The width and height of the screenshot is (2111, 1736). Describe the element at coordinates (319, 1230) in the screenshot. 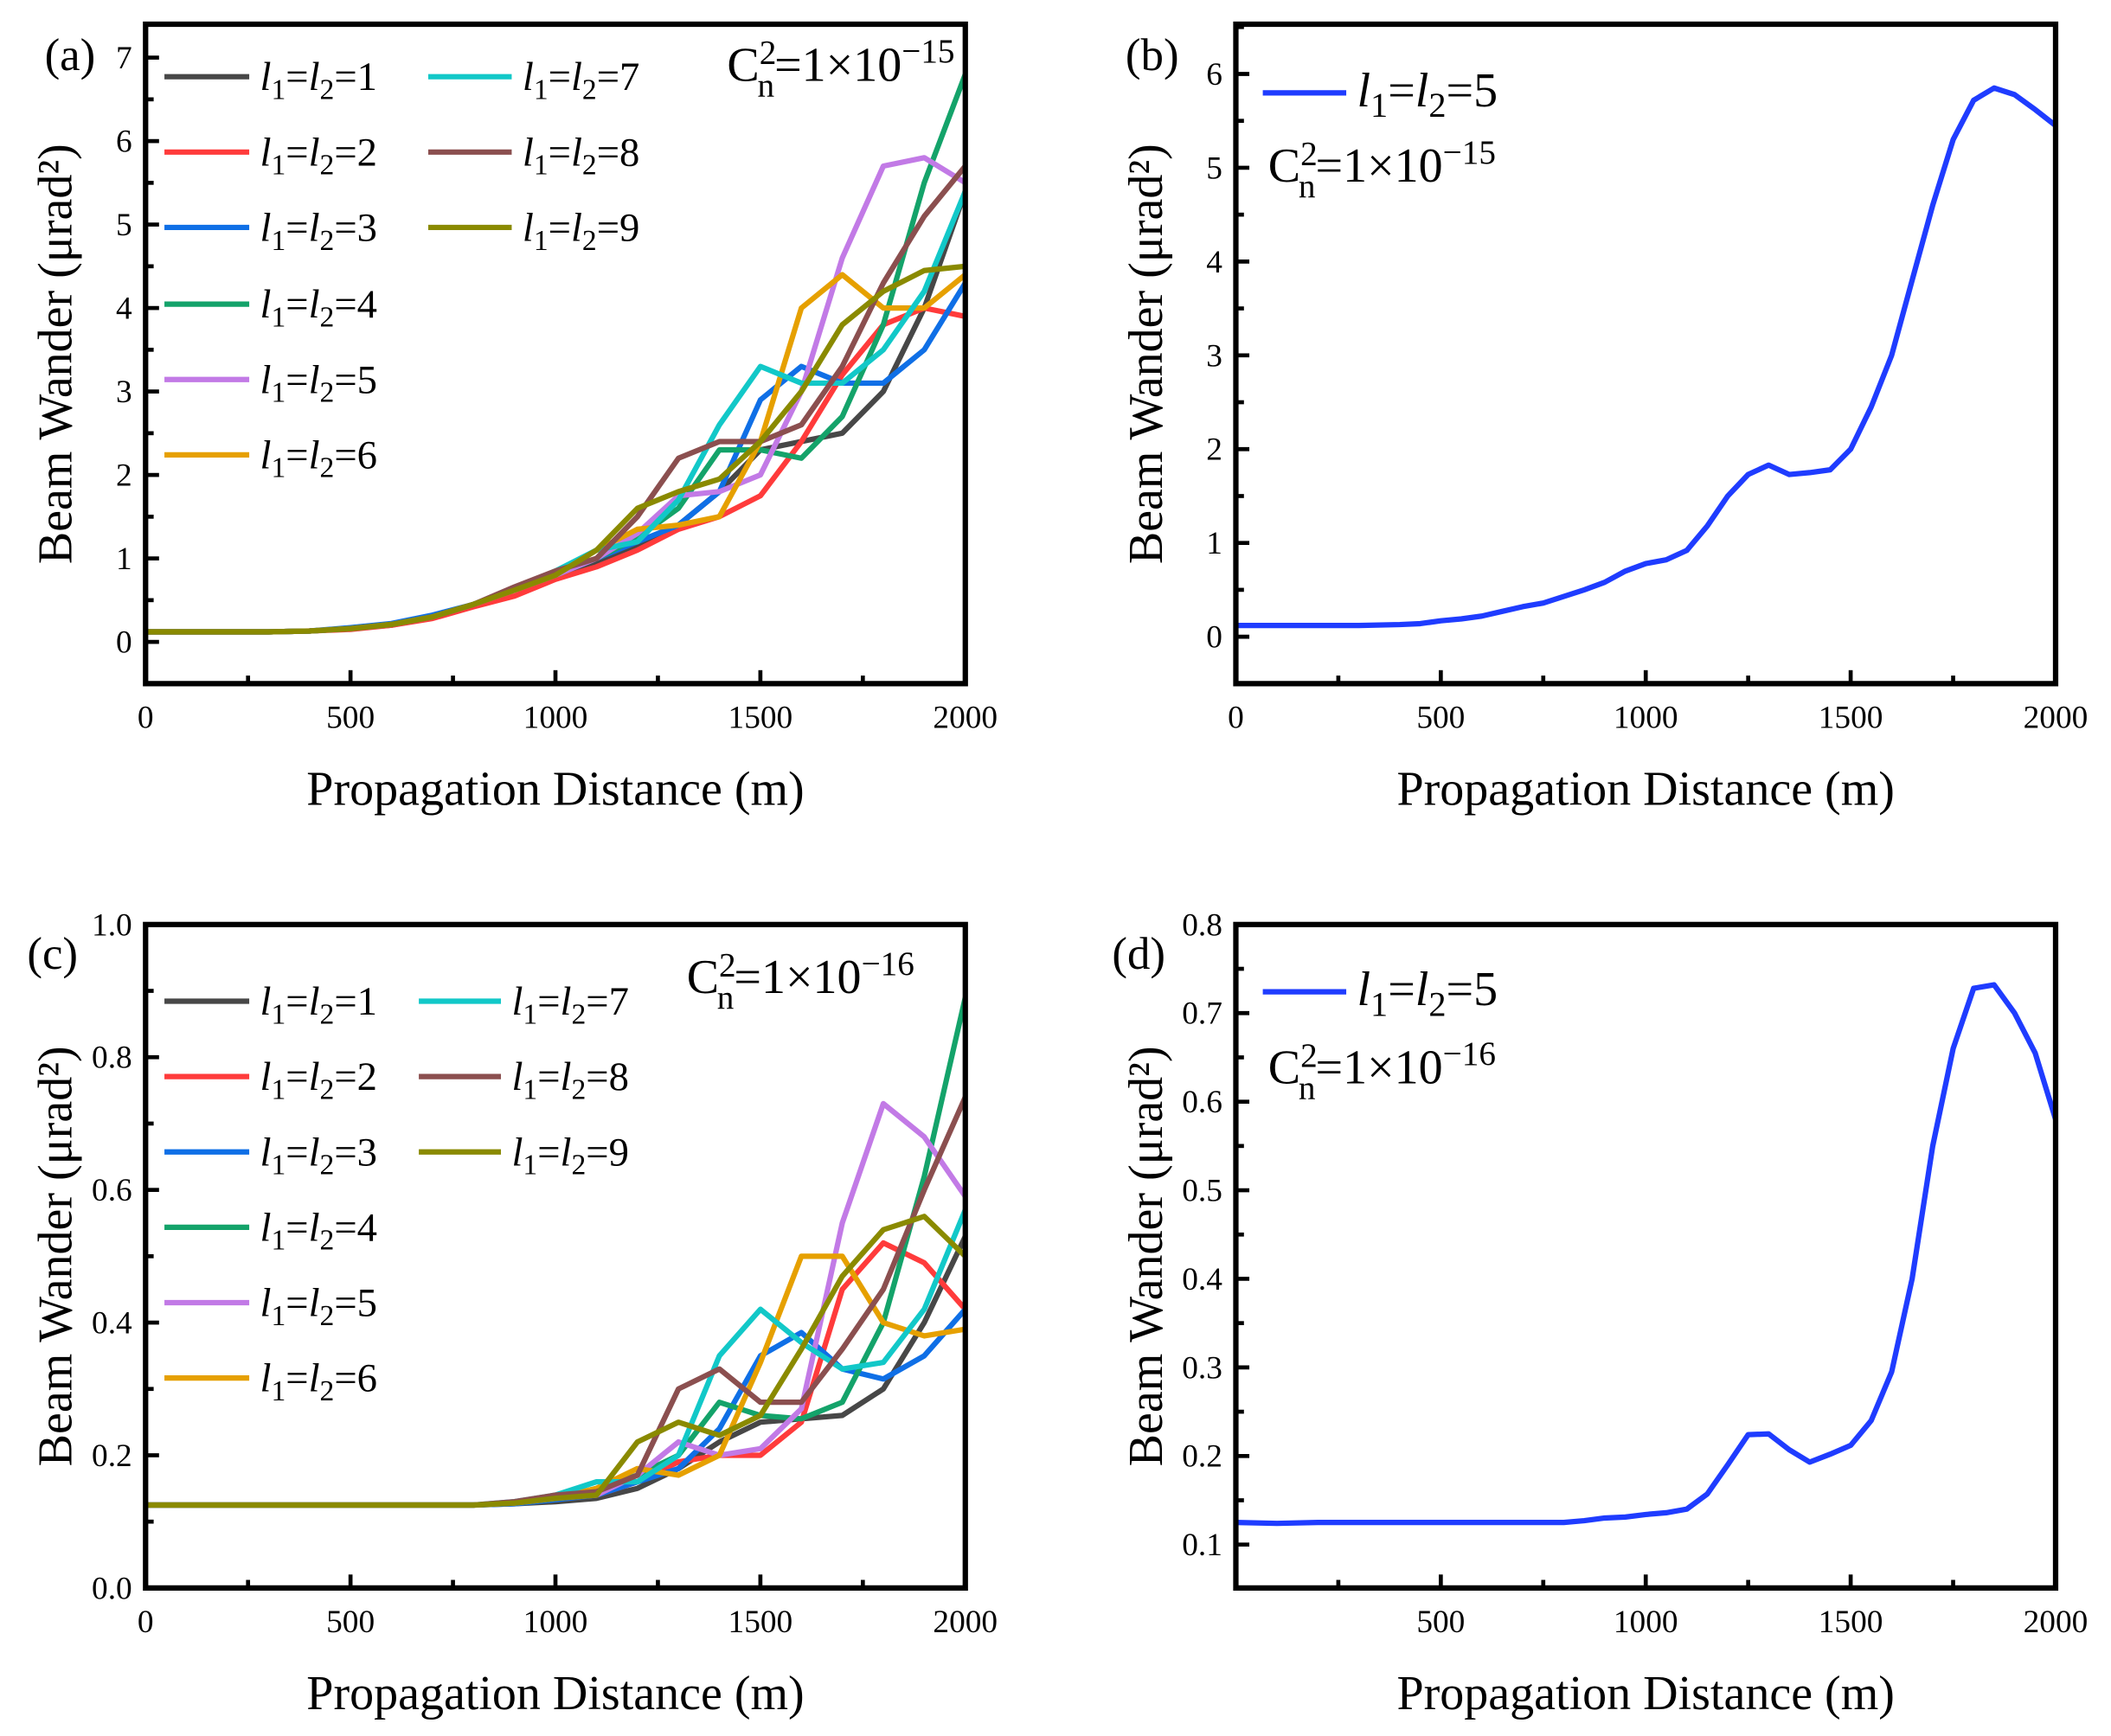

I see `legend-label: l1=l2=4` at that location.